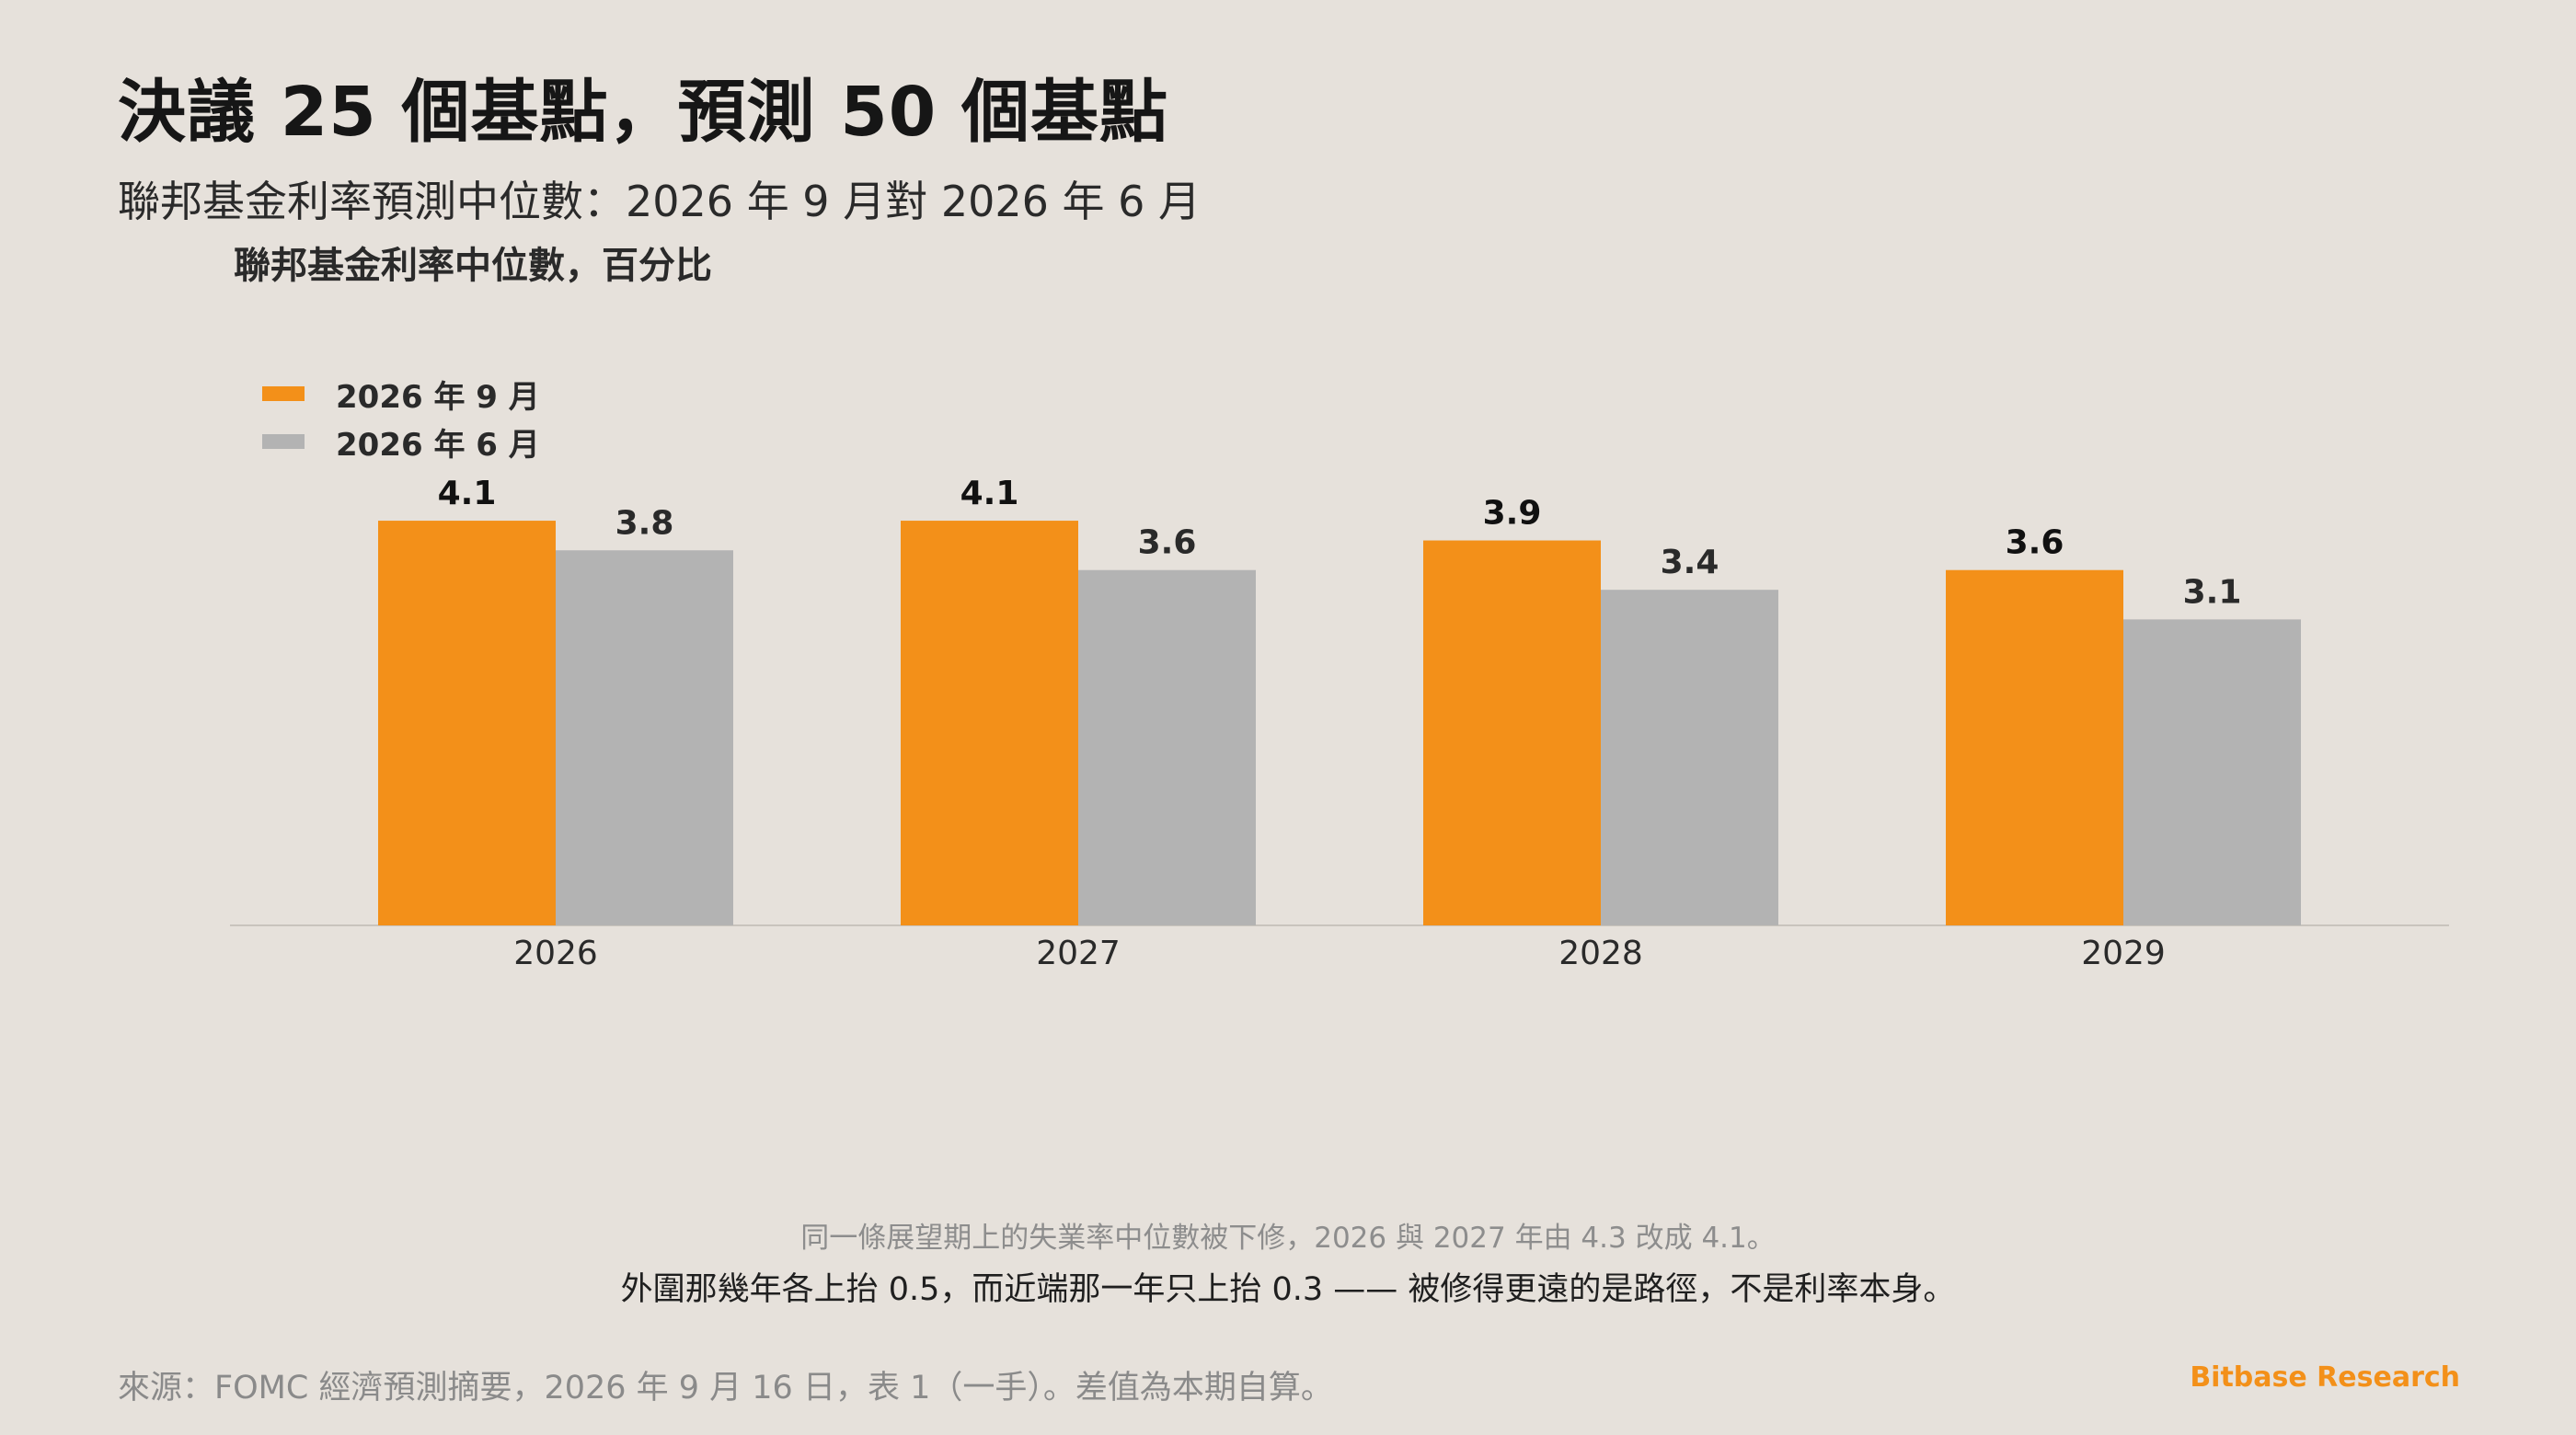 The image size is (2576, 1435). I want to click on legend-label-sep: 2026 年 9 月, so click(438, 397).